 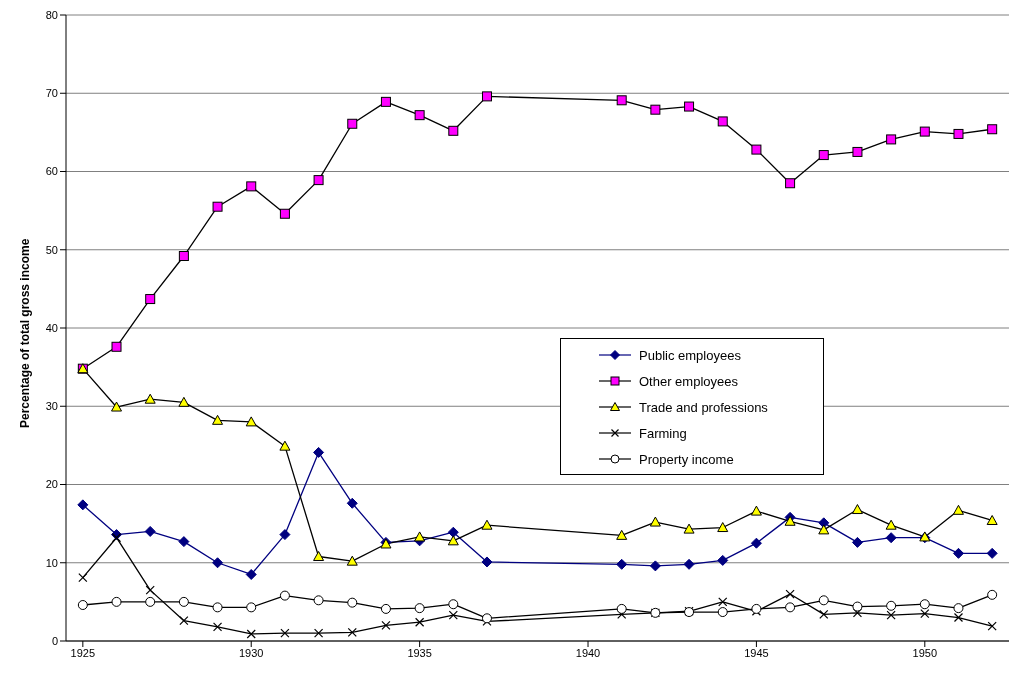 I want to click on x-tick-label: 1940, so click(x=588, y=652).